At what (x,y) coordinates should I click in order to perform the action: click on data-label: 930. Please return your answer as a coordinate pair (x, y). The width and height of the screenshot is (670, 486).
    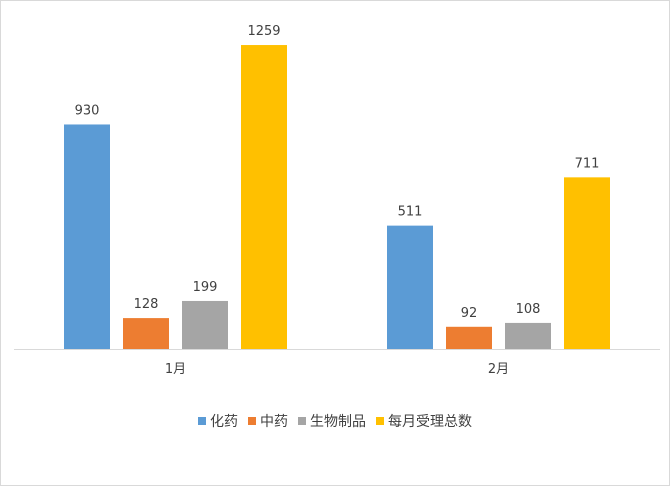
    Looking at the image, I should click on (87, 110).